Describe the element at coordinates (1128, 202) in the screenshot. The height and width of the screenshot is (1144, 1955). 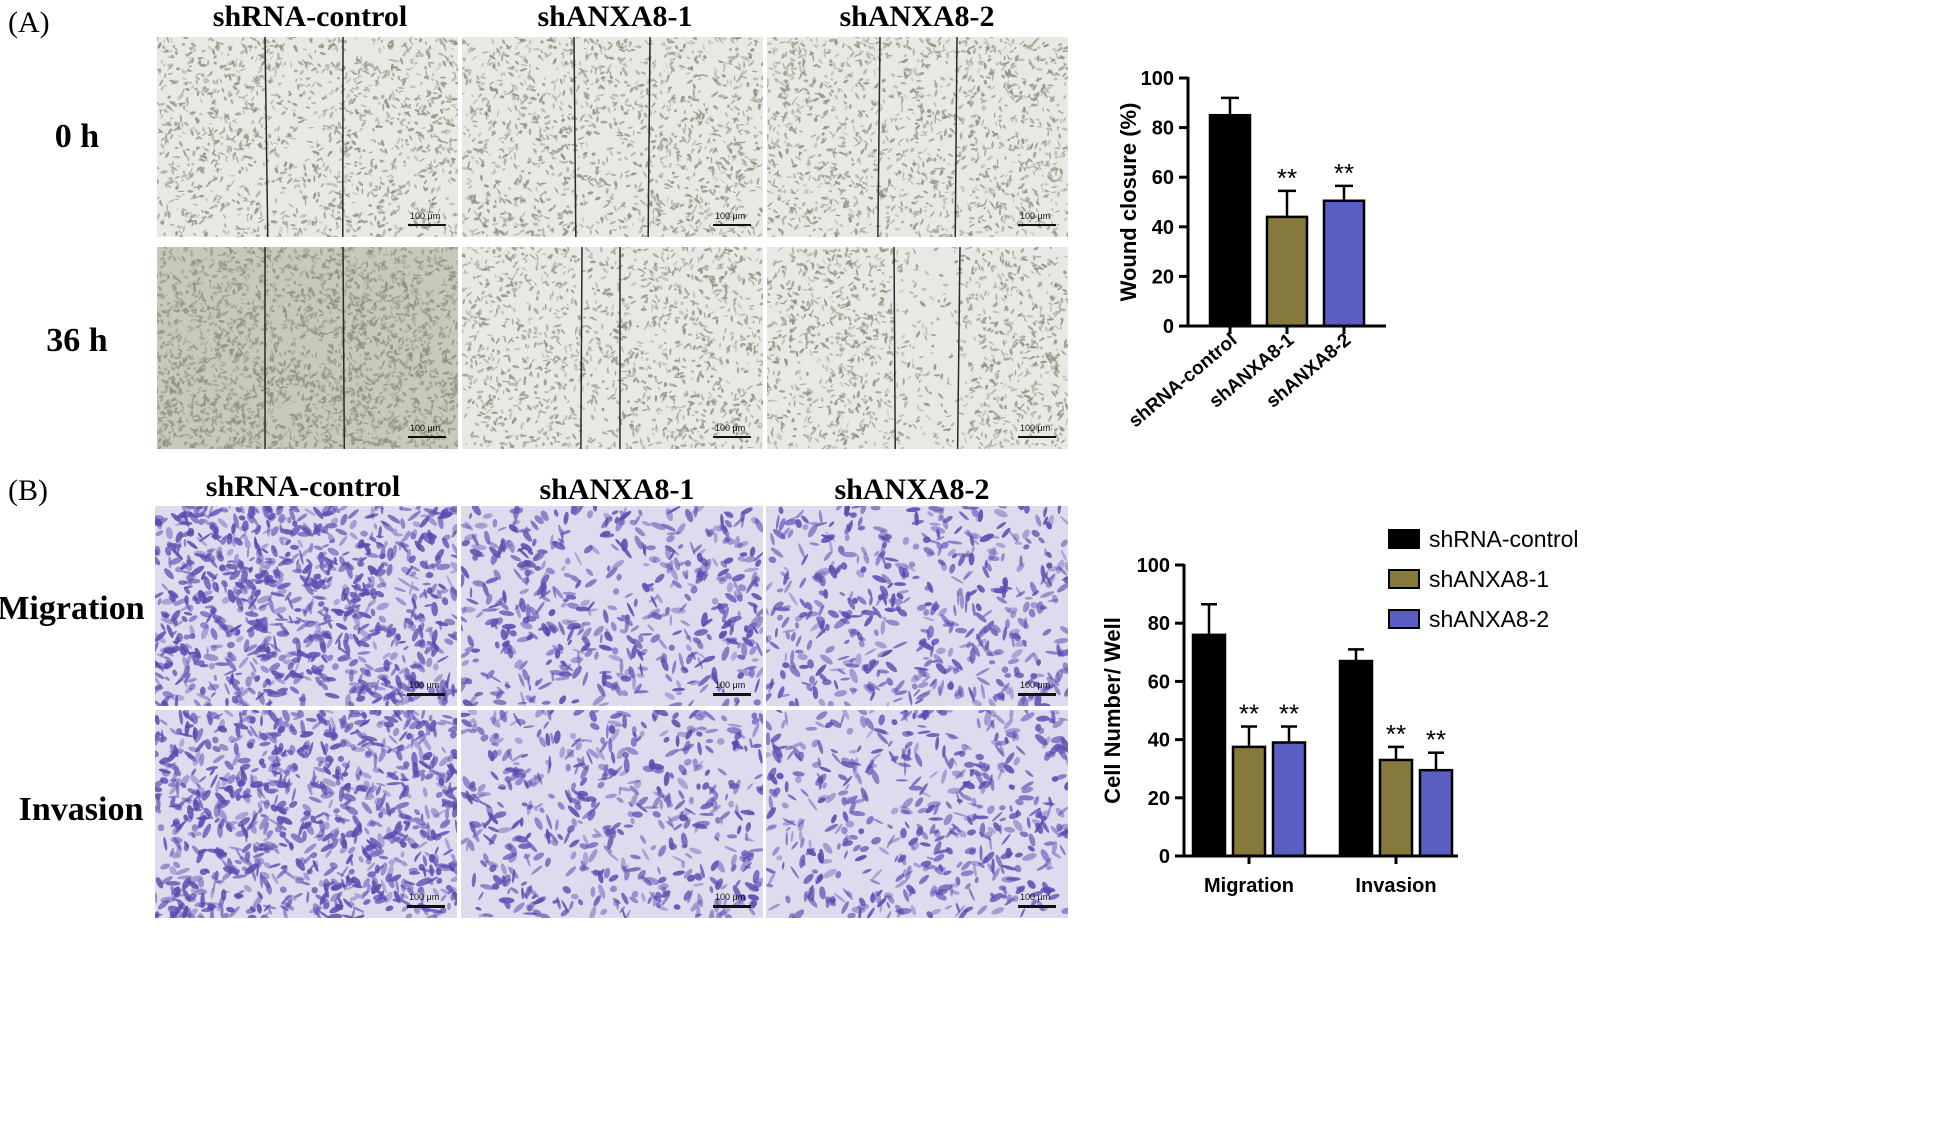
I see `y-axis-label: Wound closure (%)` at that location.